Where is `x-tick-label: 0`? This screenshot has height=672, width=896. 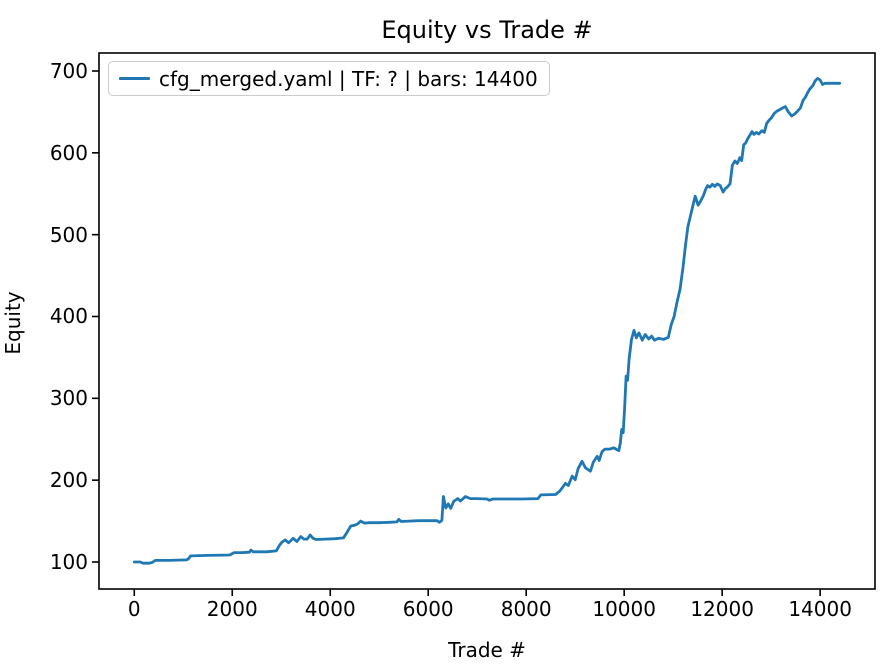 x-tick-label: 0 is located at coordinates (134, 609).